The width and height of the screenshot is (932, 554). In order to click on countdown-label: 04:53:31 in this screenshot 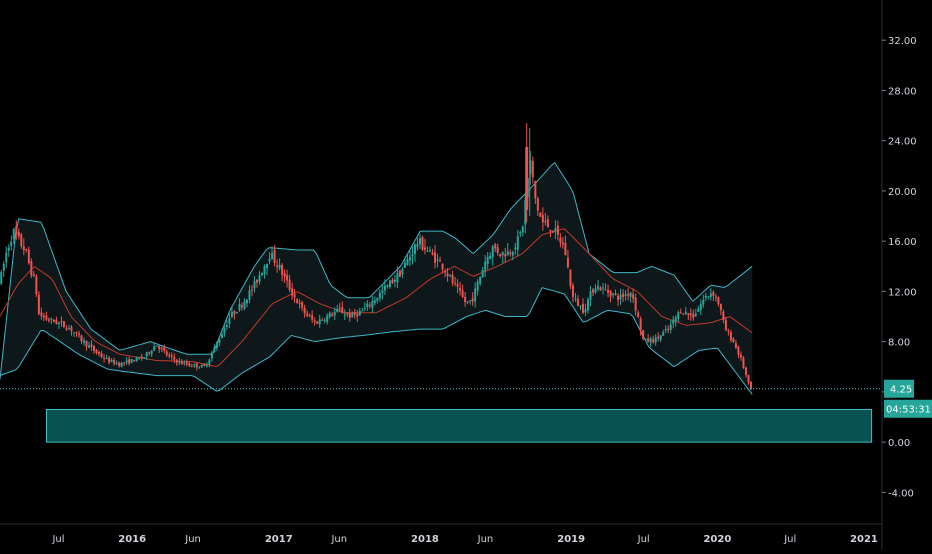, I will do `click(908, 410)`.